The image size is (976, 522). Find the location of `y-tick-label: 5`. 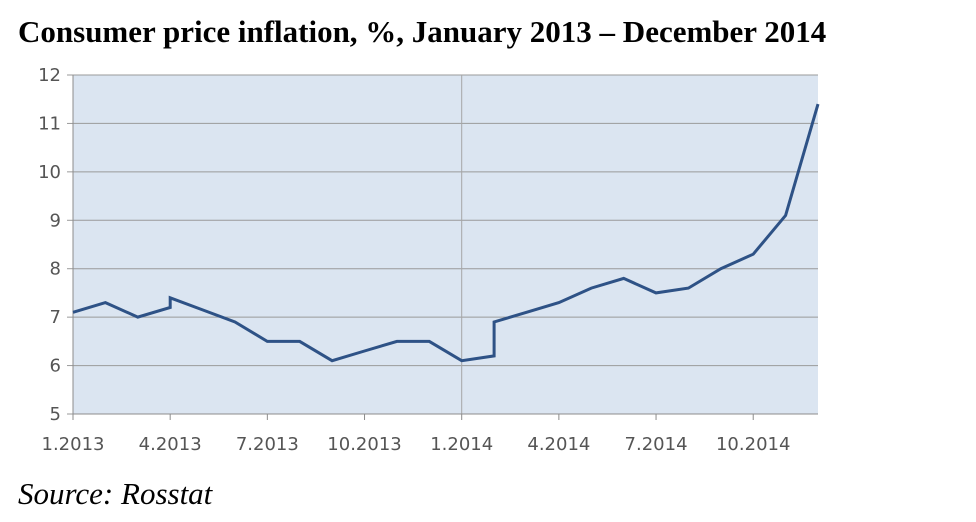

y-tick-label: 5 is located at coordinates (55, 414).